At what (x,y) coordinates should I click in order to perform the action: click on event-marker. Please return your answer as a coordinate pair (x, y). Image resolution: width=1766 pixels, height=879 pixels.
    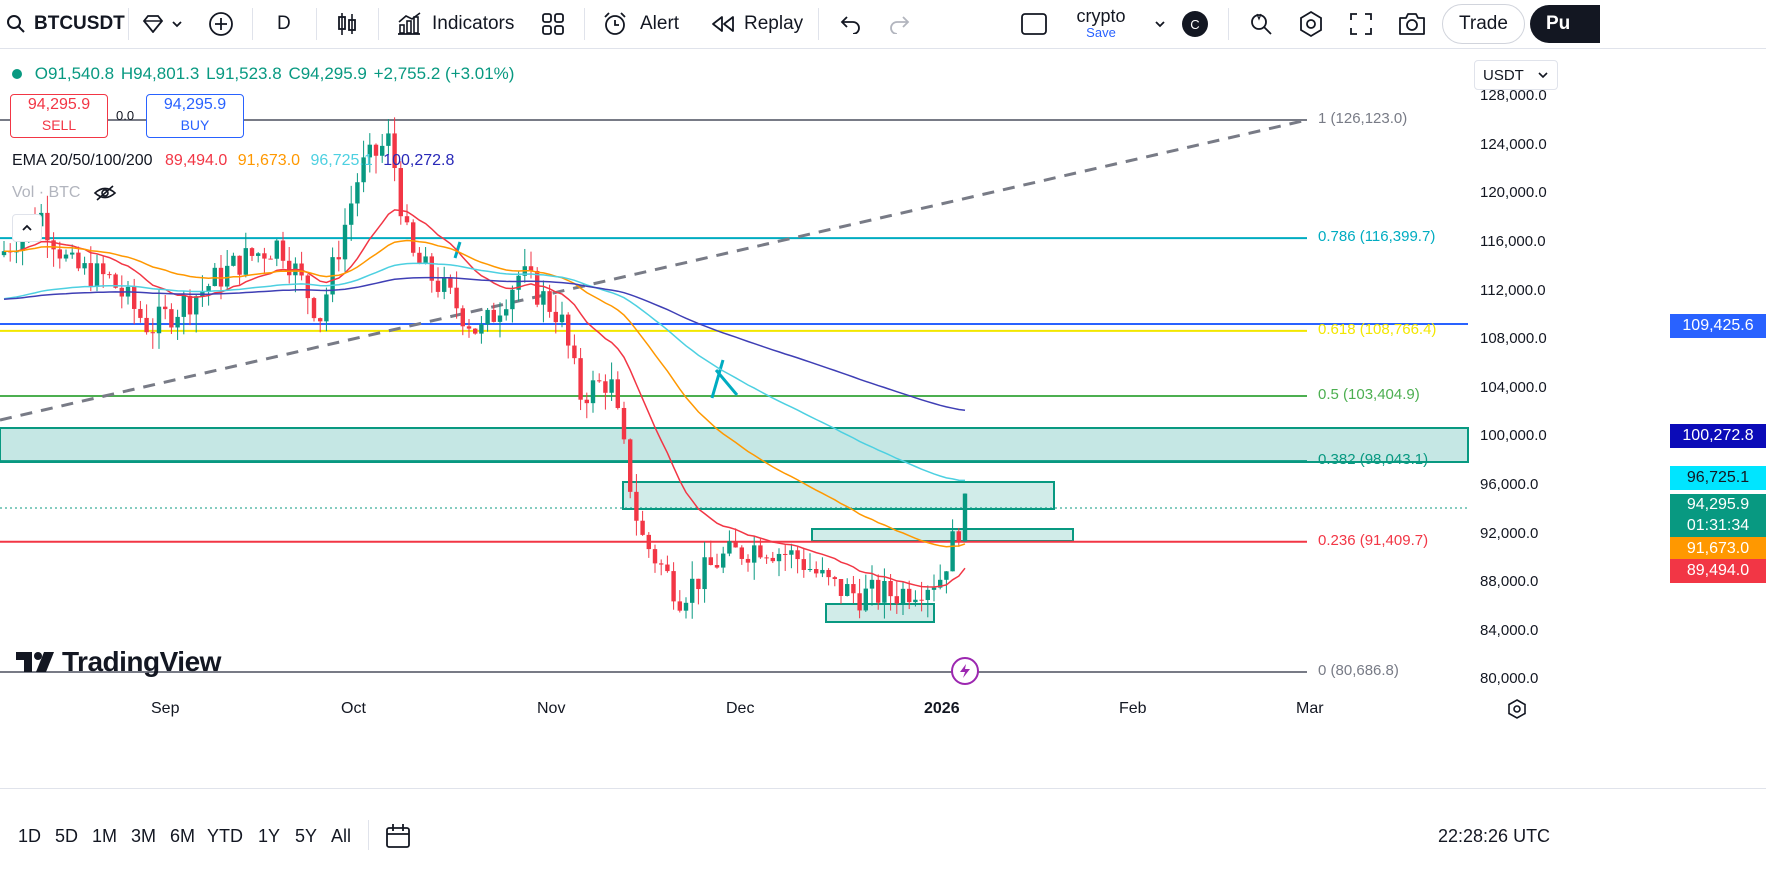
    Looking at the image, I should click on (965, 671).